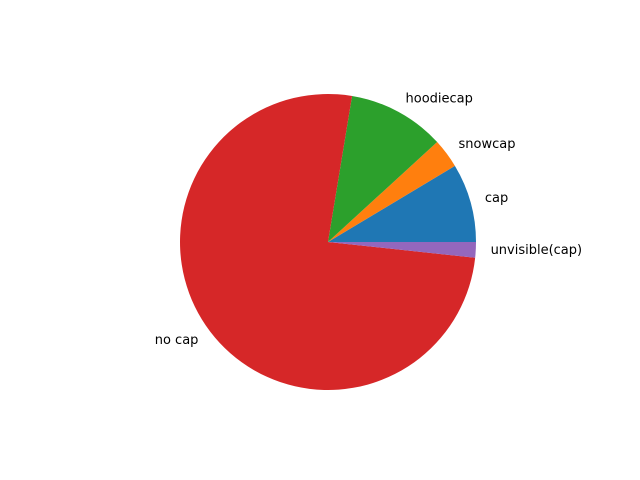 Image resolution: width=640 pixels, height=480 pixels. Describe the element at coordinates (487, 144) in the screenshot. I see `pie-label-snowcap: snowcap` at that location.